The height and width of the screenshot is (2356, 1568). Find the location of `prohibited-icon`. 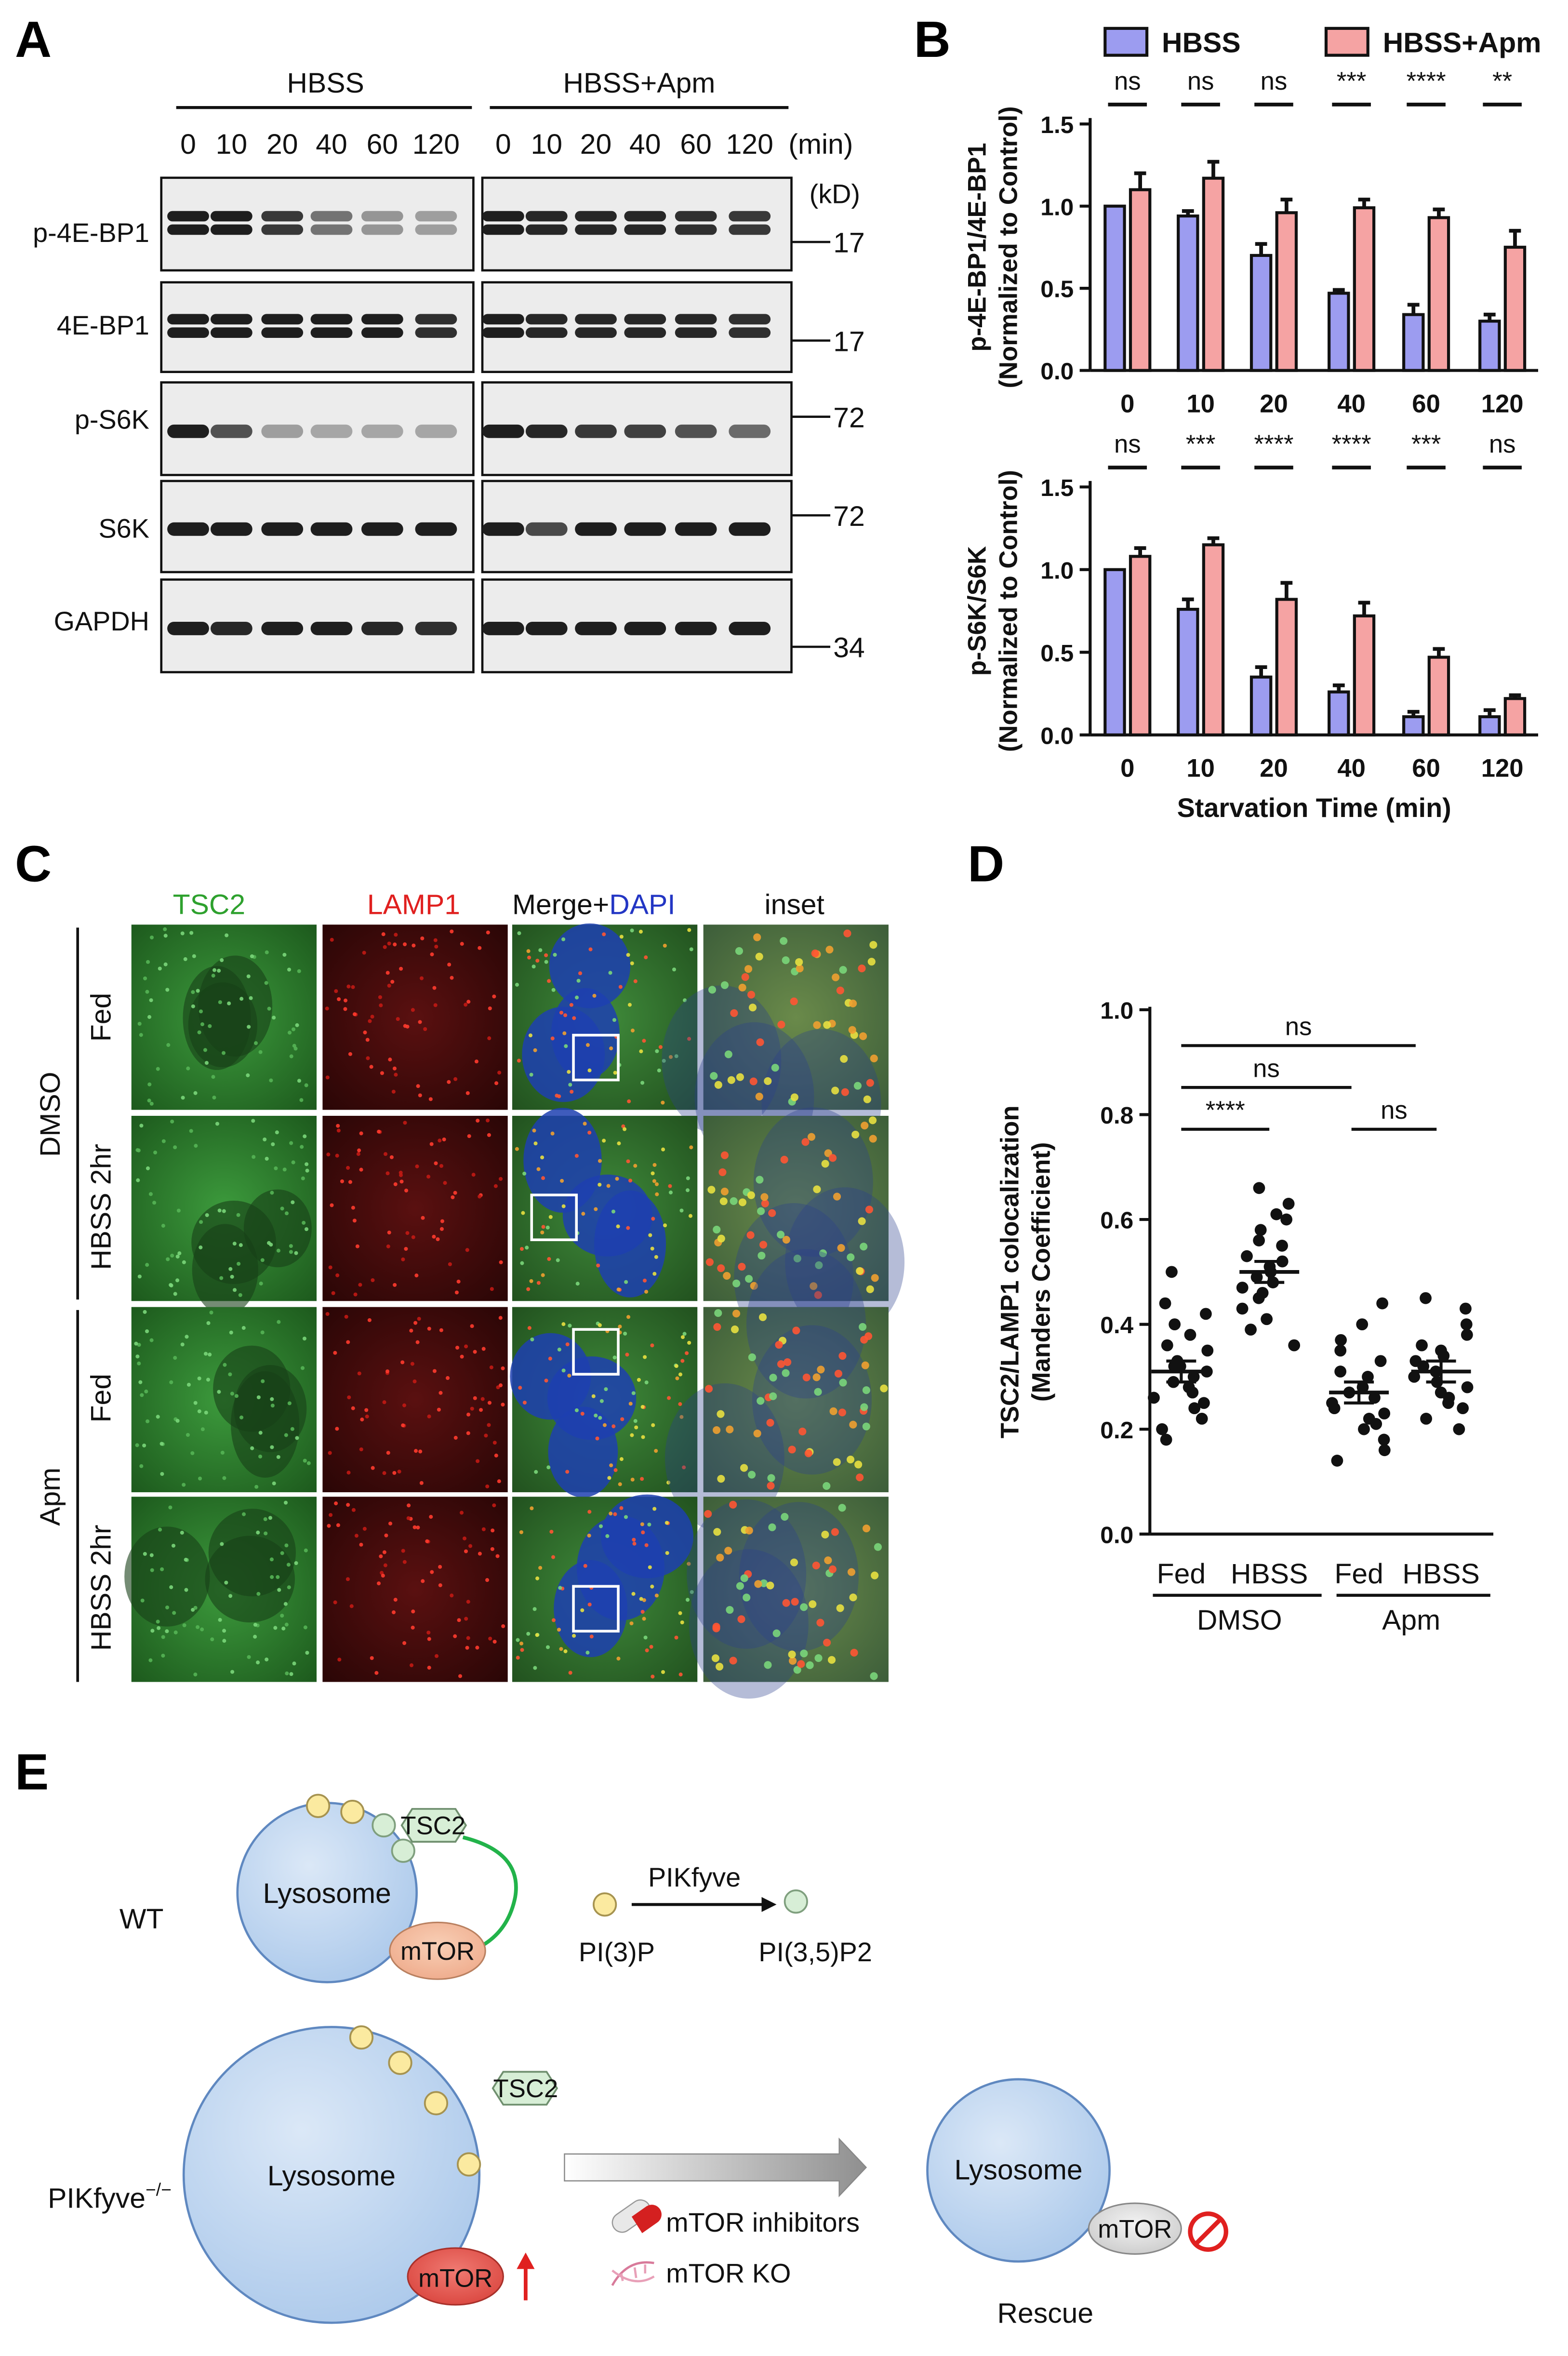

prohibited-icon is located at coordinates (1208, 2231).